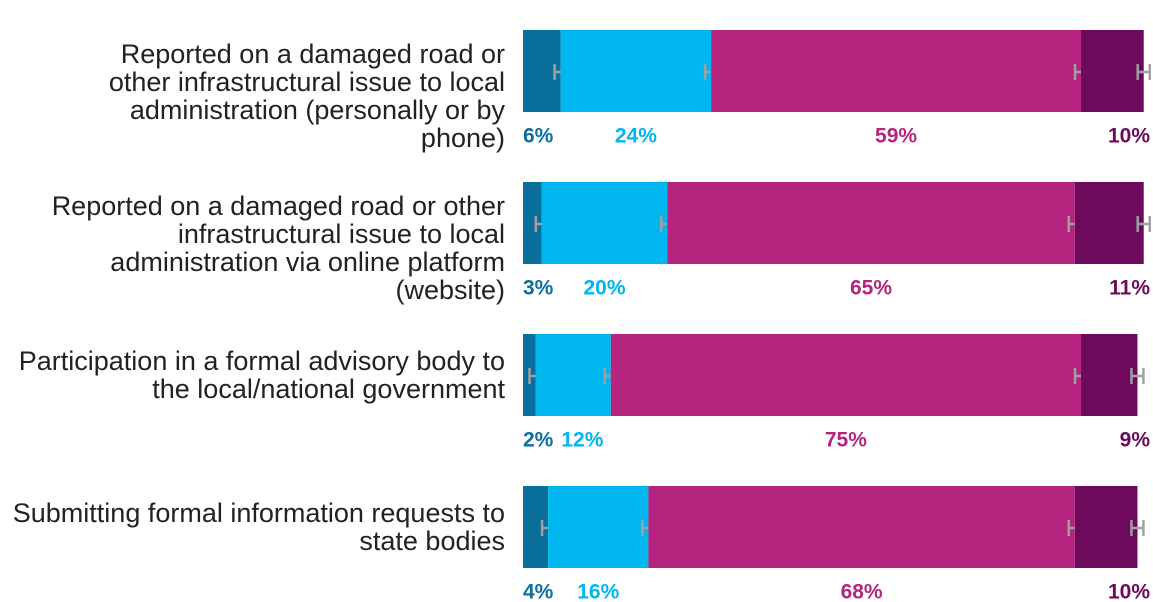 The width and height of the screenshot is (1153, 602). What do you see at coordinates (896, 136) in the screenshot?
I see `value-label: 59%` at bounding box center [896, 136].